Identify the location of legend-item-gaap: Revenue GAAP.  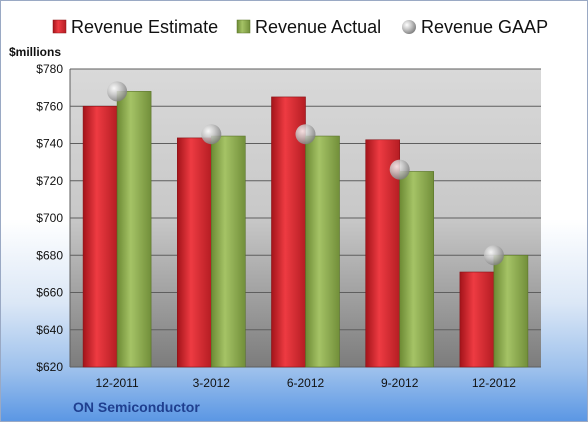
(475, 27).